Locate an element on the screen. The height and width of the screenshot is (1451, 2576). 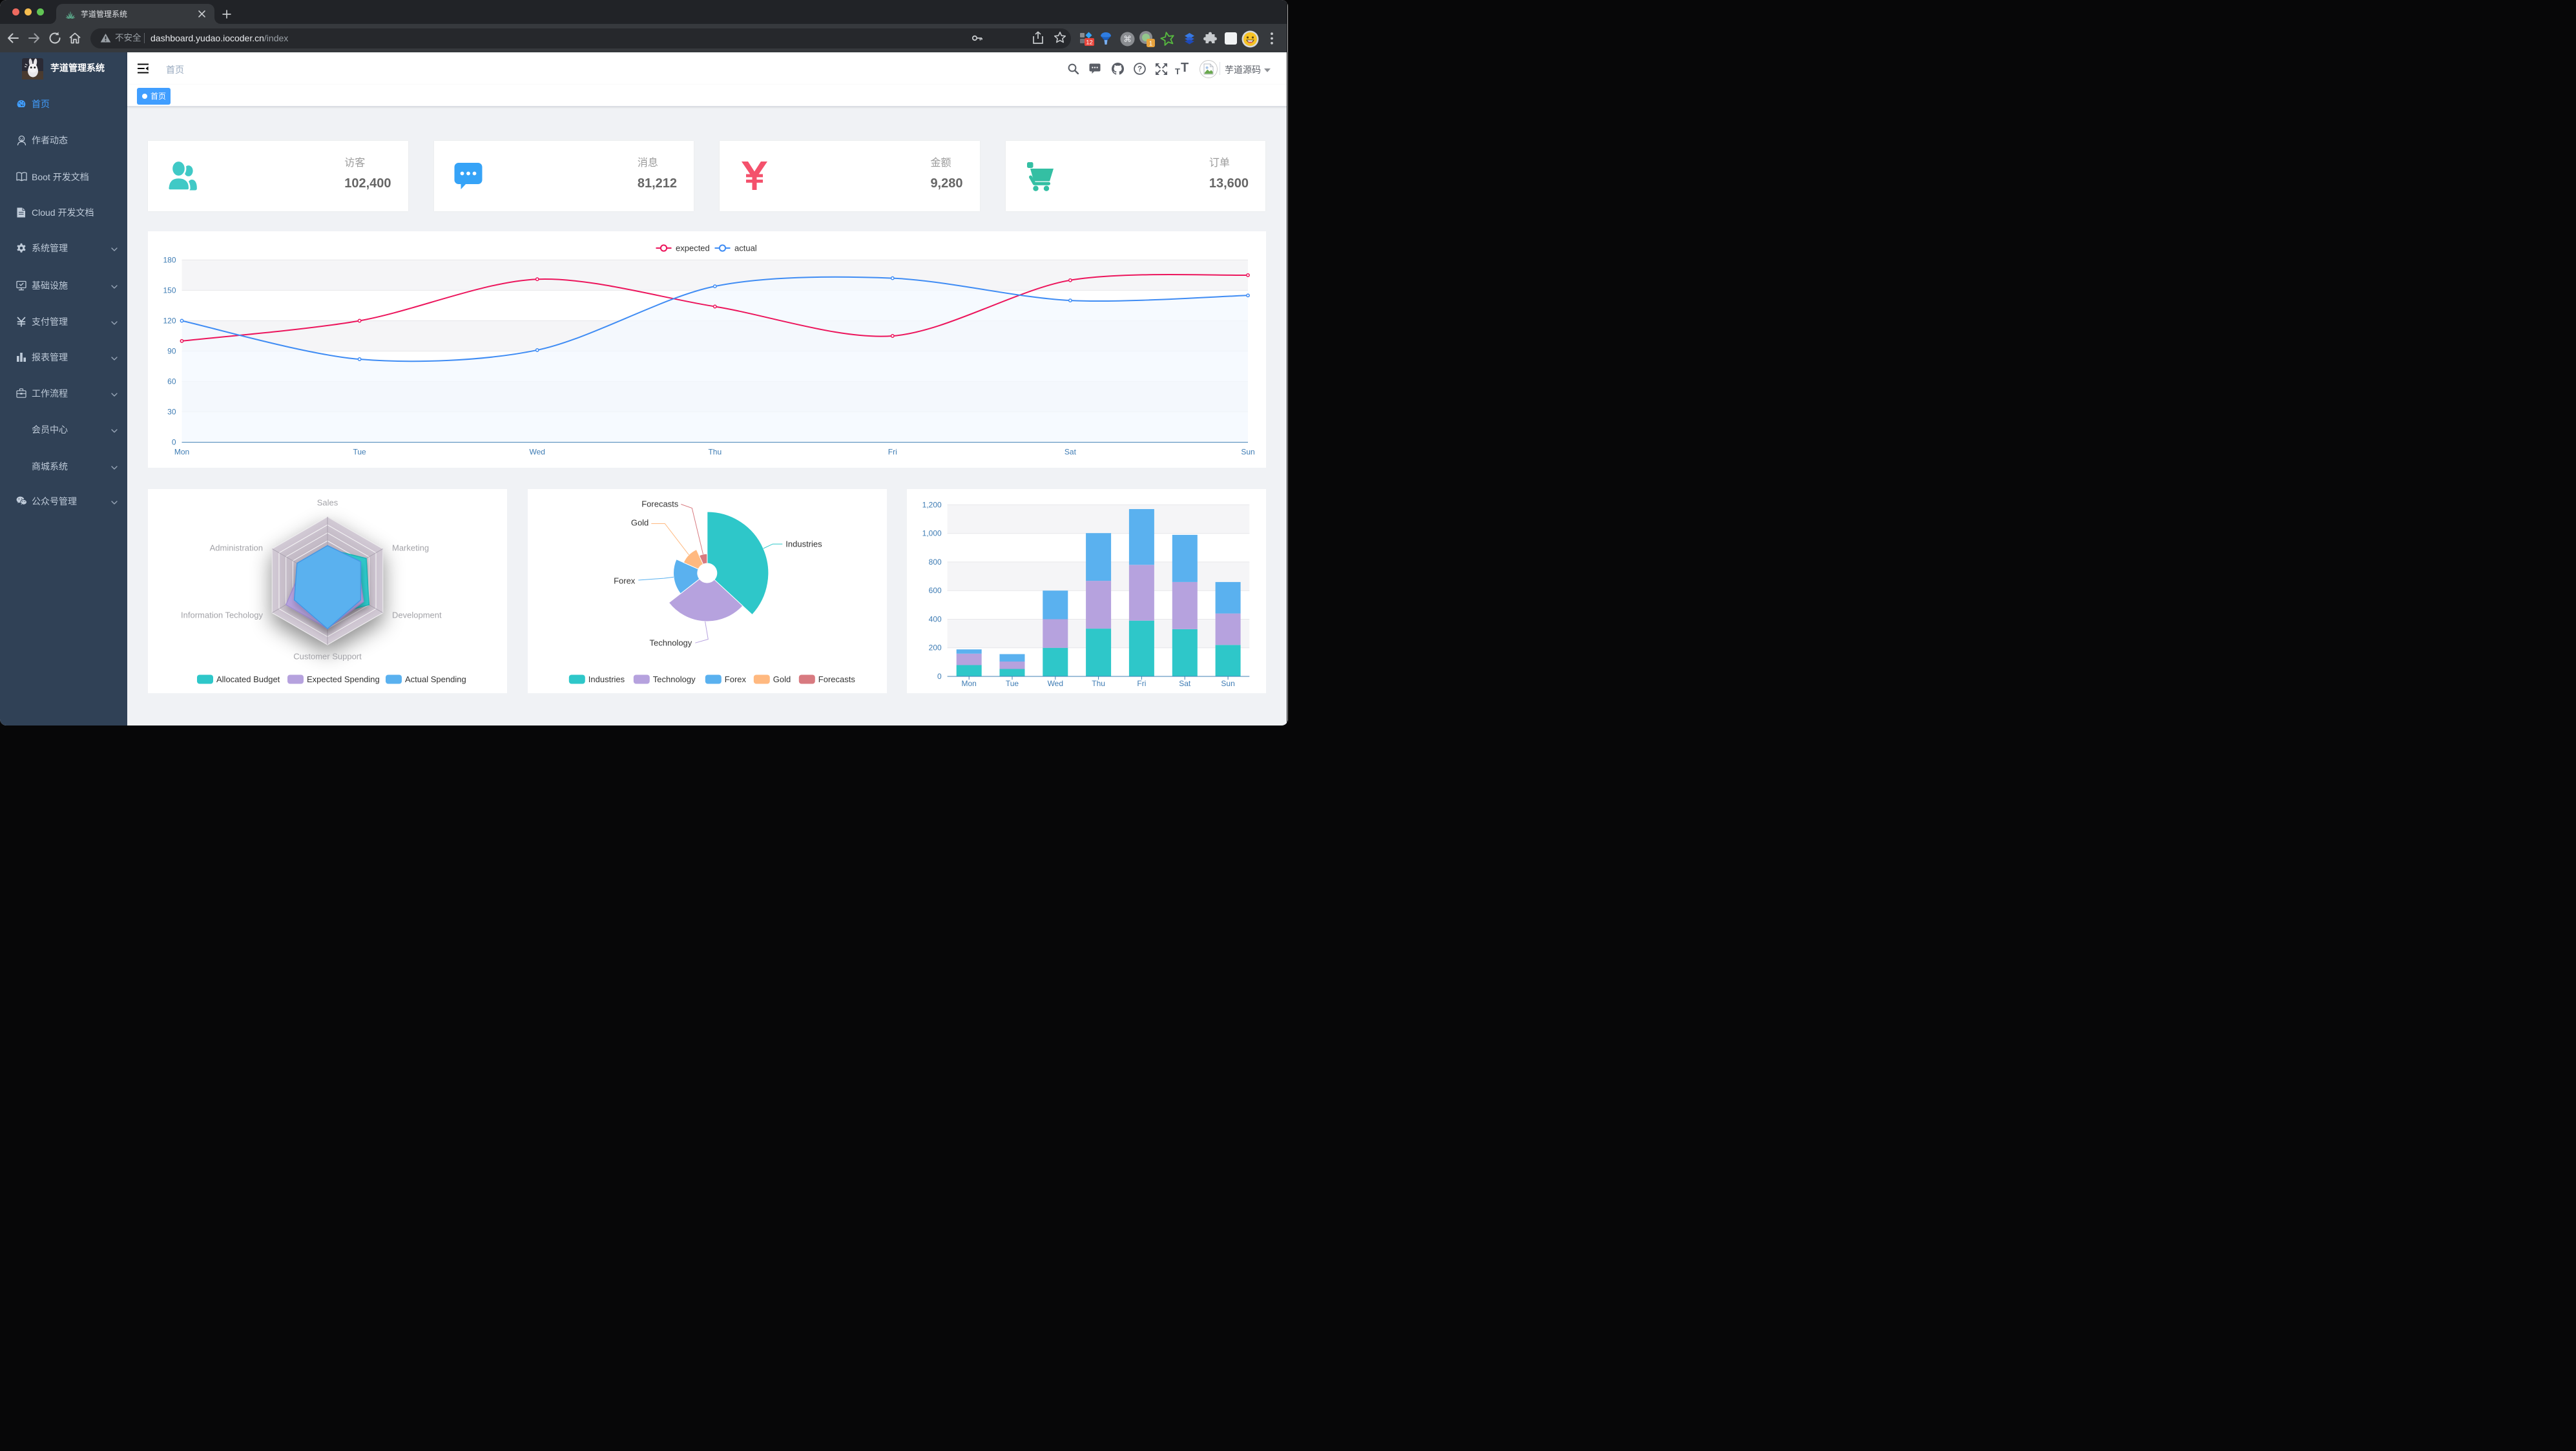
svg-text: 200 is located at coordinates (935, 647).